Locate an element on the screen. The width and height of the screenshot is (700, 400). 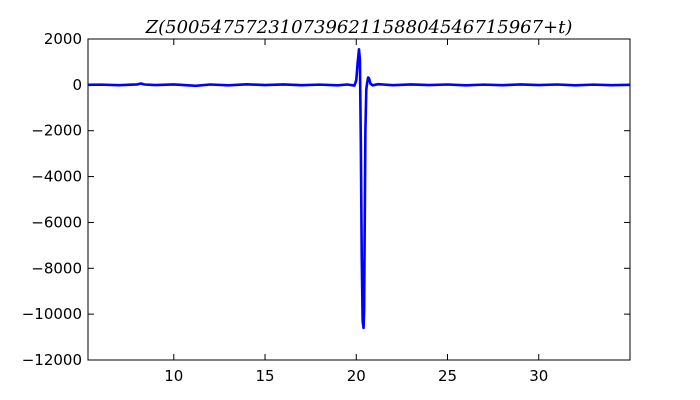
y-tick-label: 2000 is located at coordinates (63, 39).